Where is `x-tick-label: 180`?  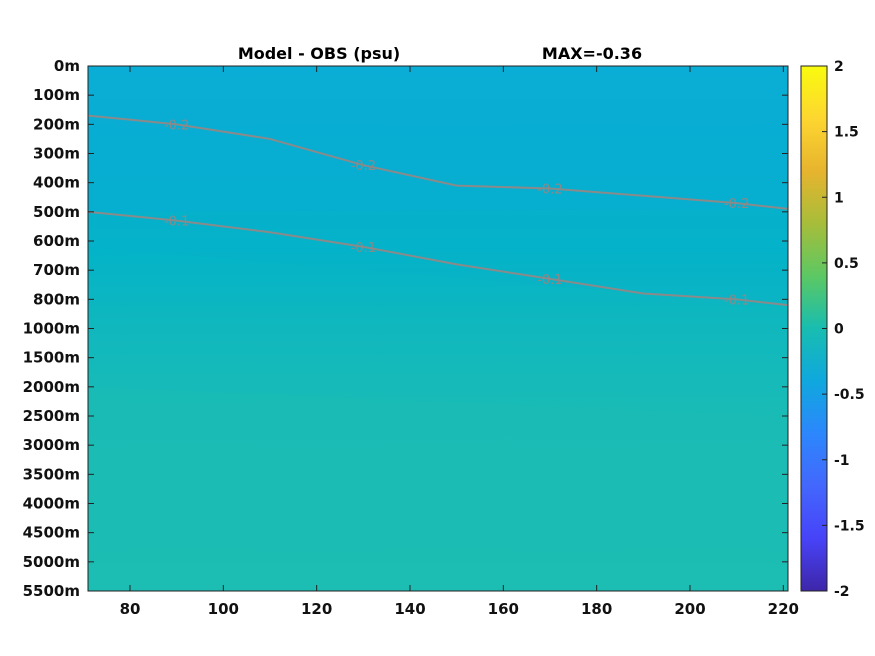
x-tick-label: 180 is located at coordinates (596, 609).